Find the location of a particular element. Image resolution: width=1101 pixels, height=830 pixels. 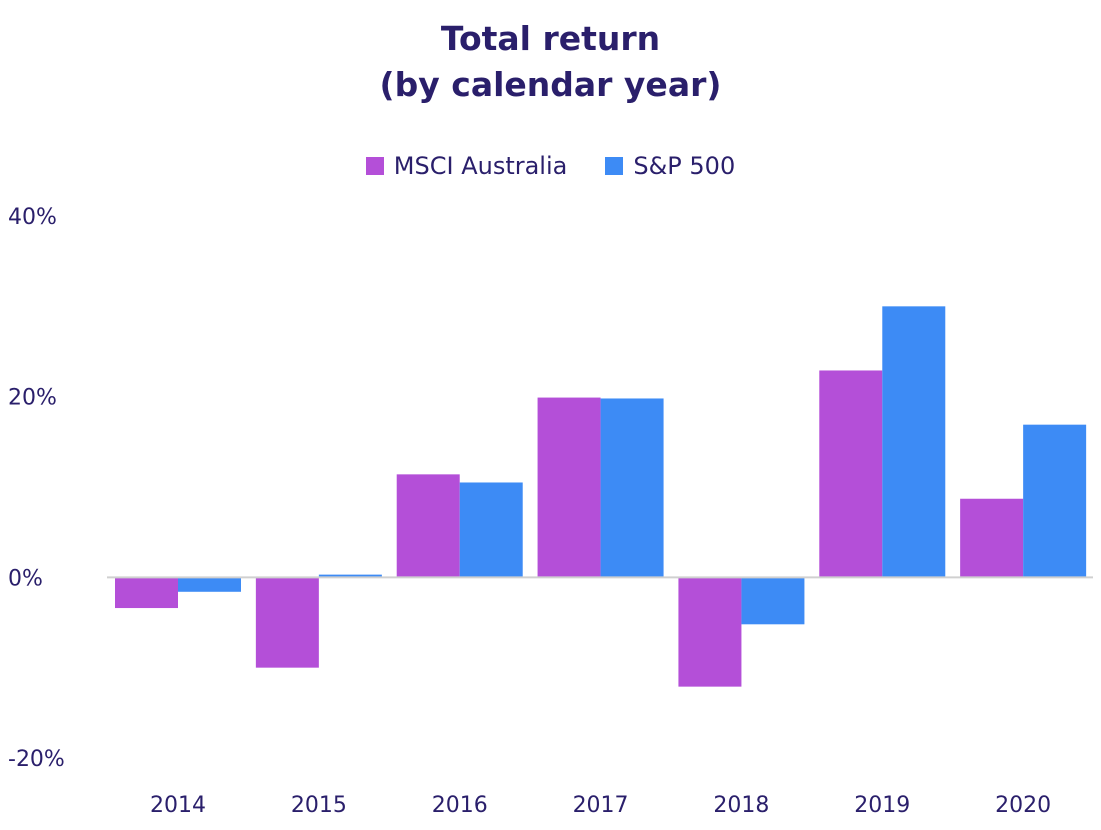

bar-msci-australia-2016 is located at coordinates (428, 526).